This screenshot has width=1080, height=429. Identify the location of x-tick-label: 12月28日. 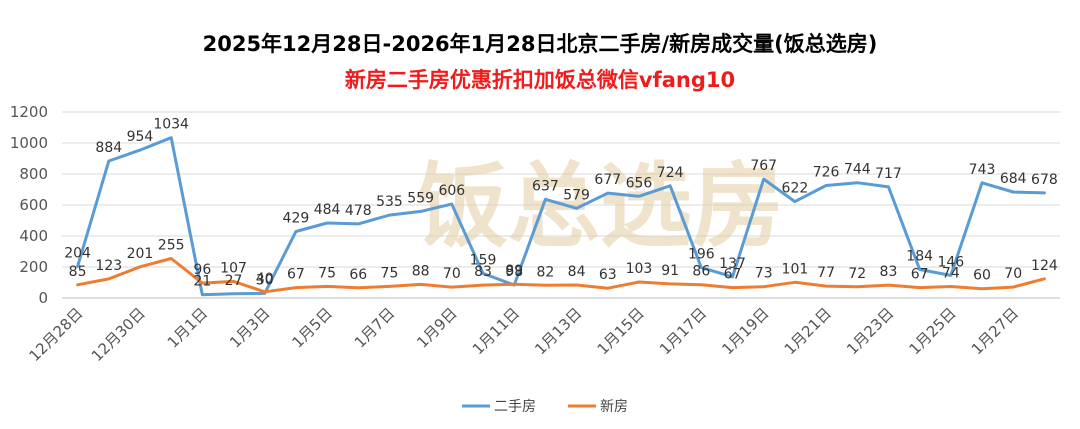
(55, 334).